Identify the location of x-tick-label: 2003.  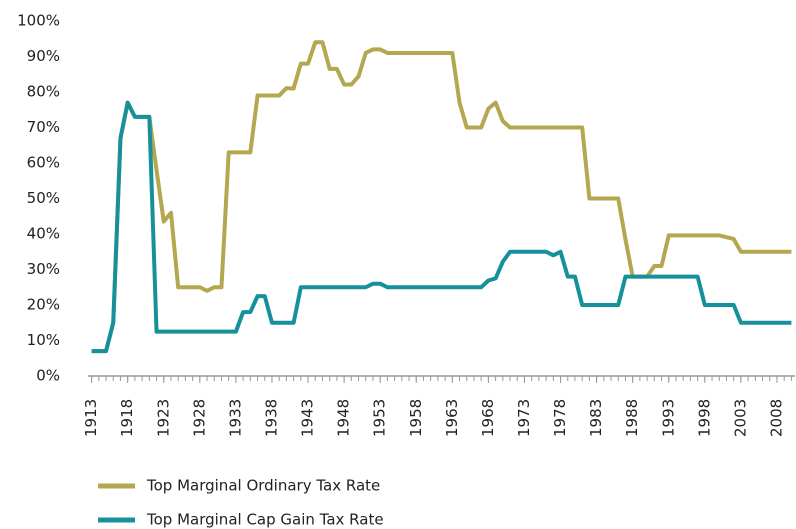
(740, 418).